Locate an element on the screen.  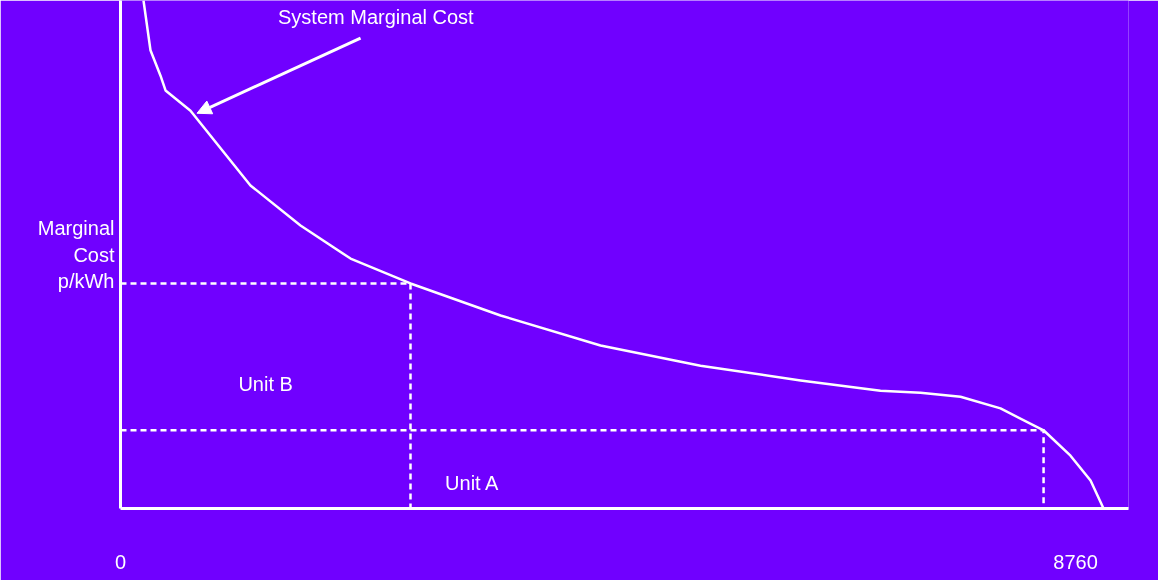
x-tick-label: 0 is located at coordinates (120, 561).